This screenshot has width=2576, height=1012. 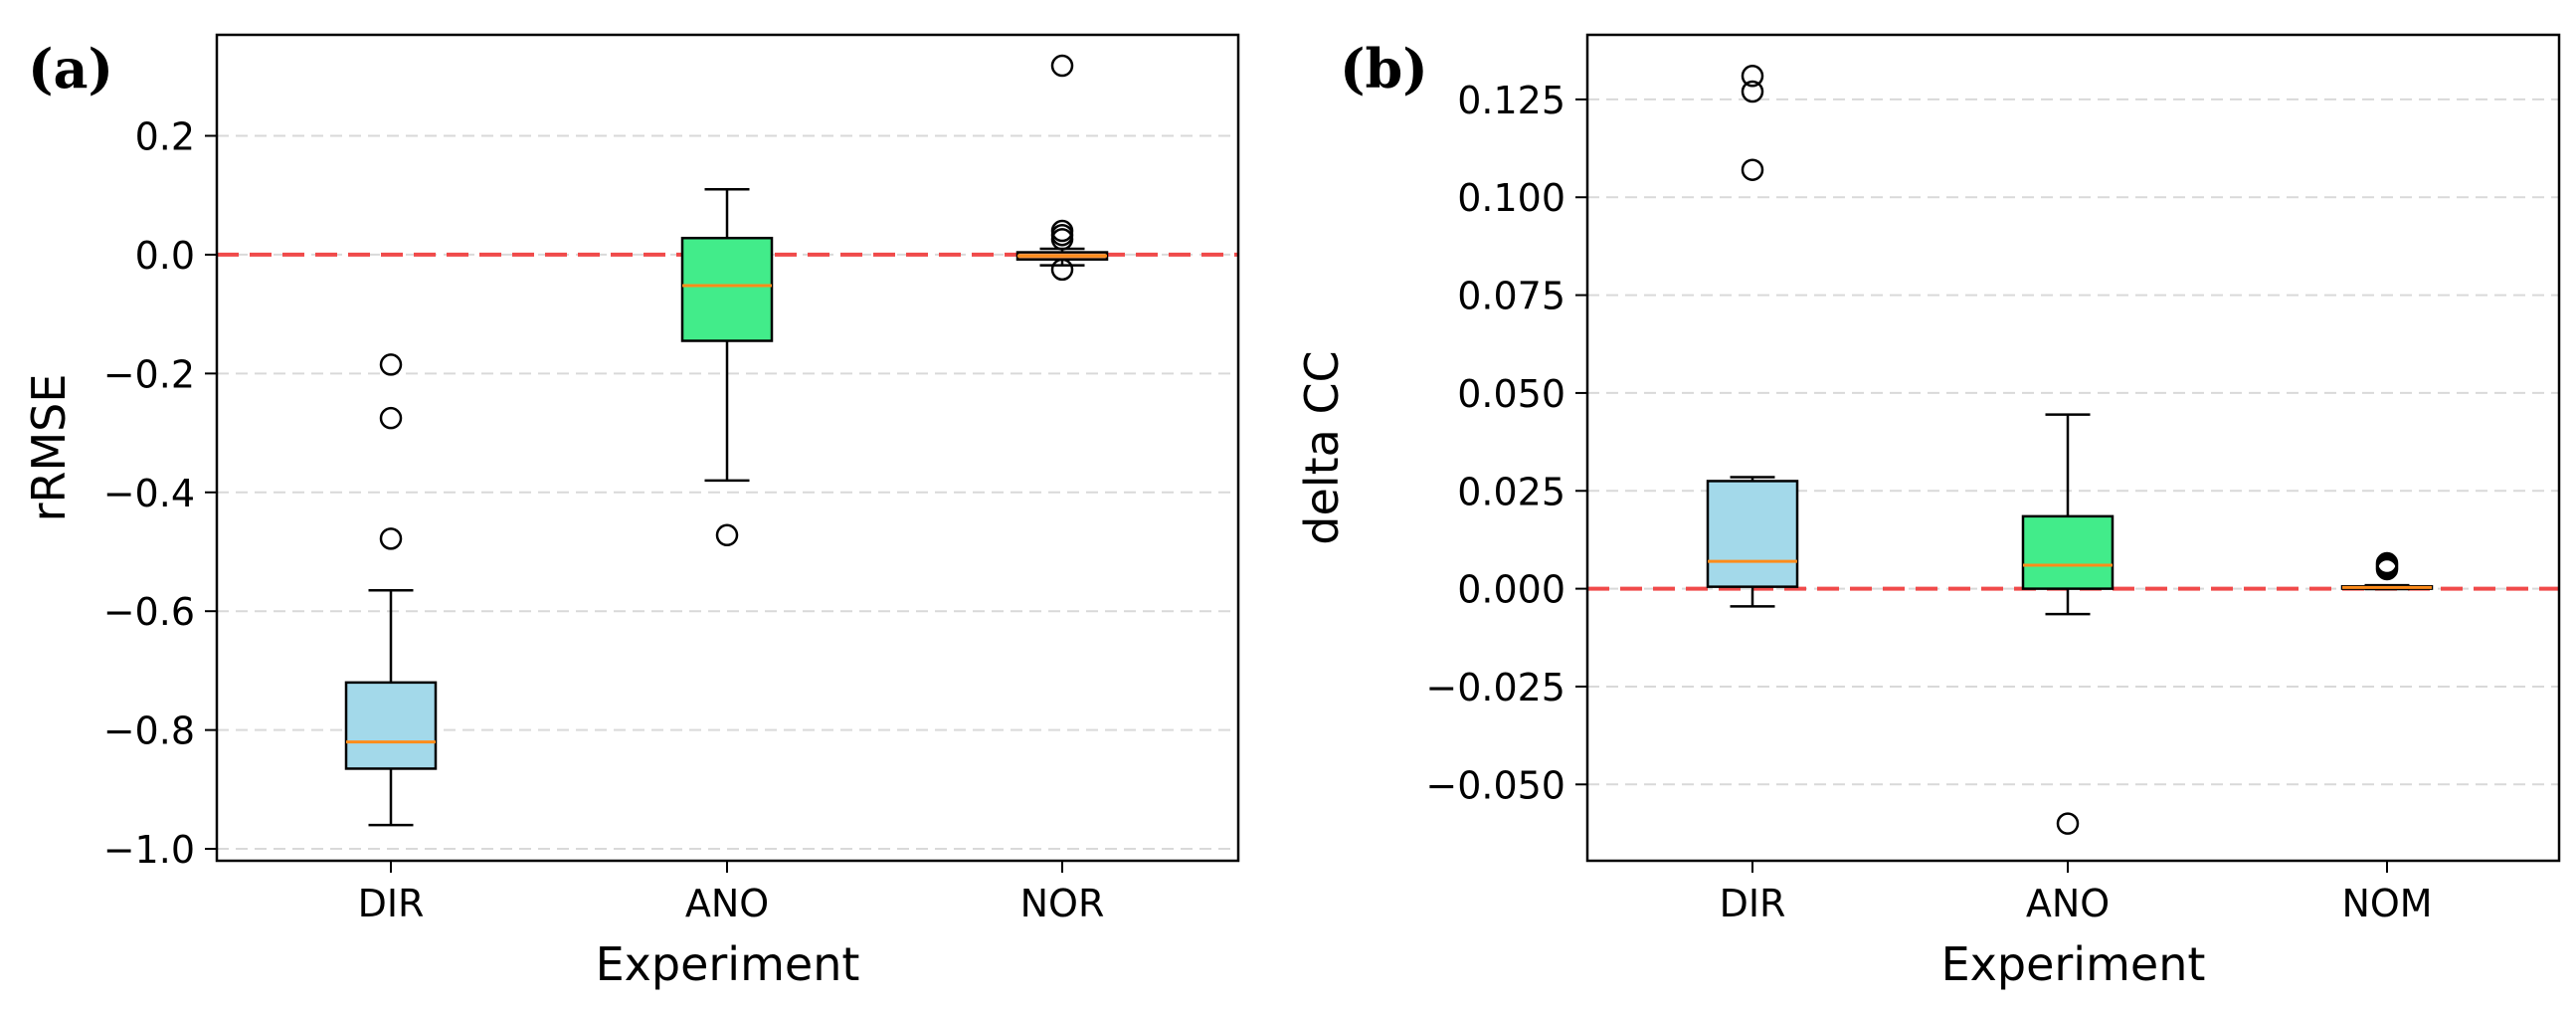 What do you see at coordinates (1511, 394) in the screenshot?
I see `y-tick-label: 0.050` at bounding box center [1511, 394].